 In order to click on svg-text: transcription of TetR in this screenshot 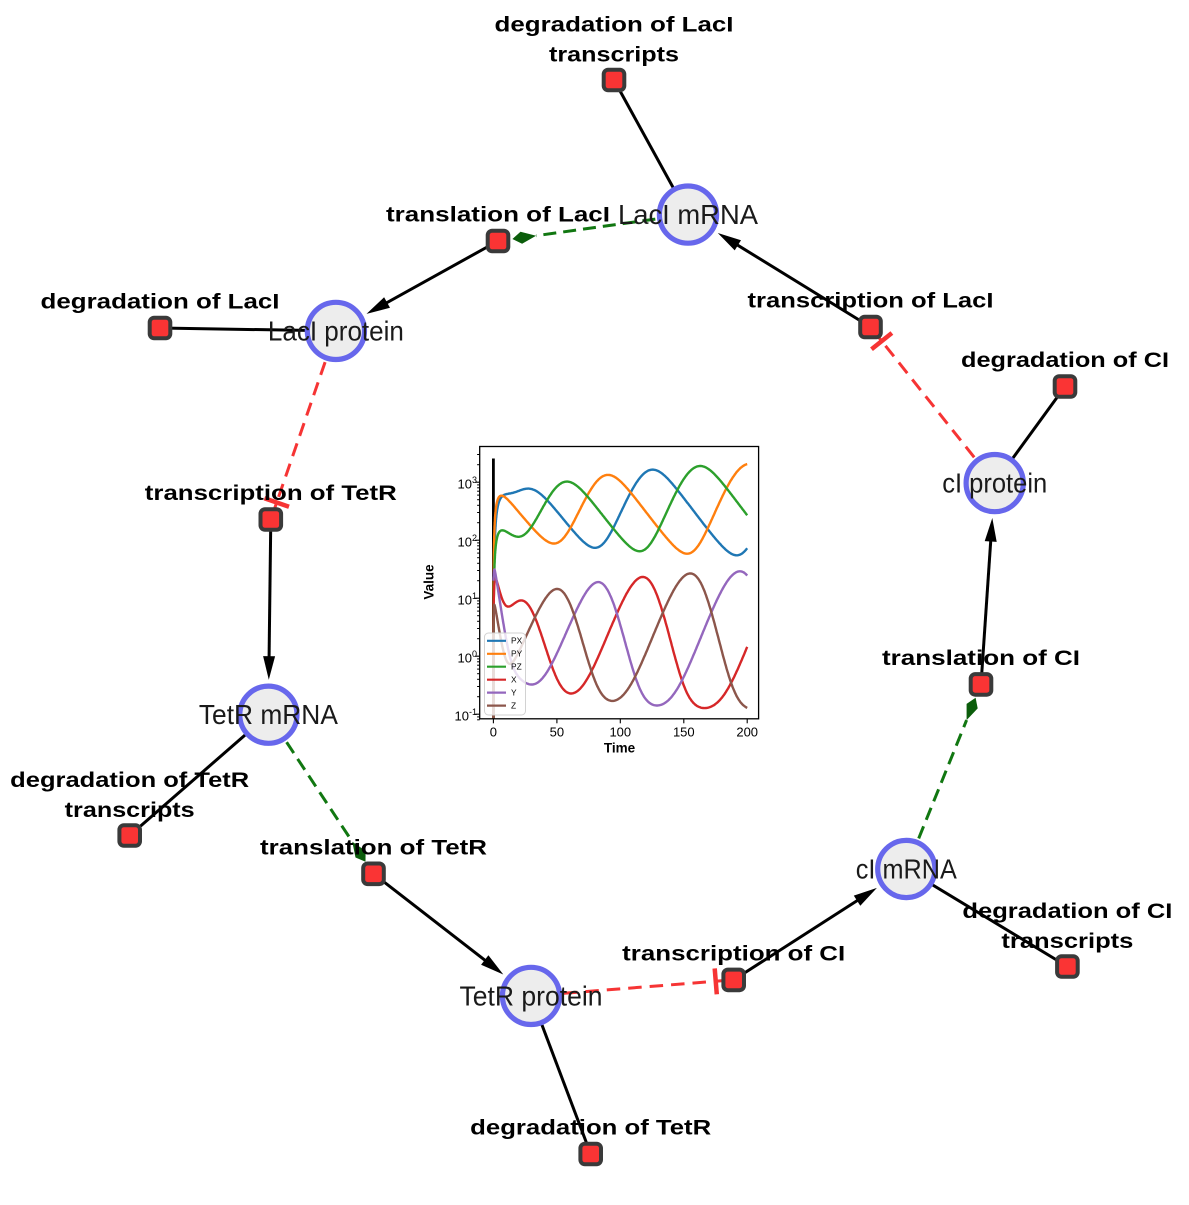, I will do `click(271, 493)`.